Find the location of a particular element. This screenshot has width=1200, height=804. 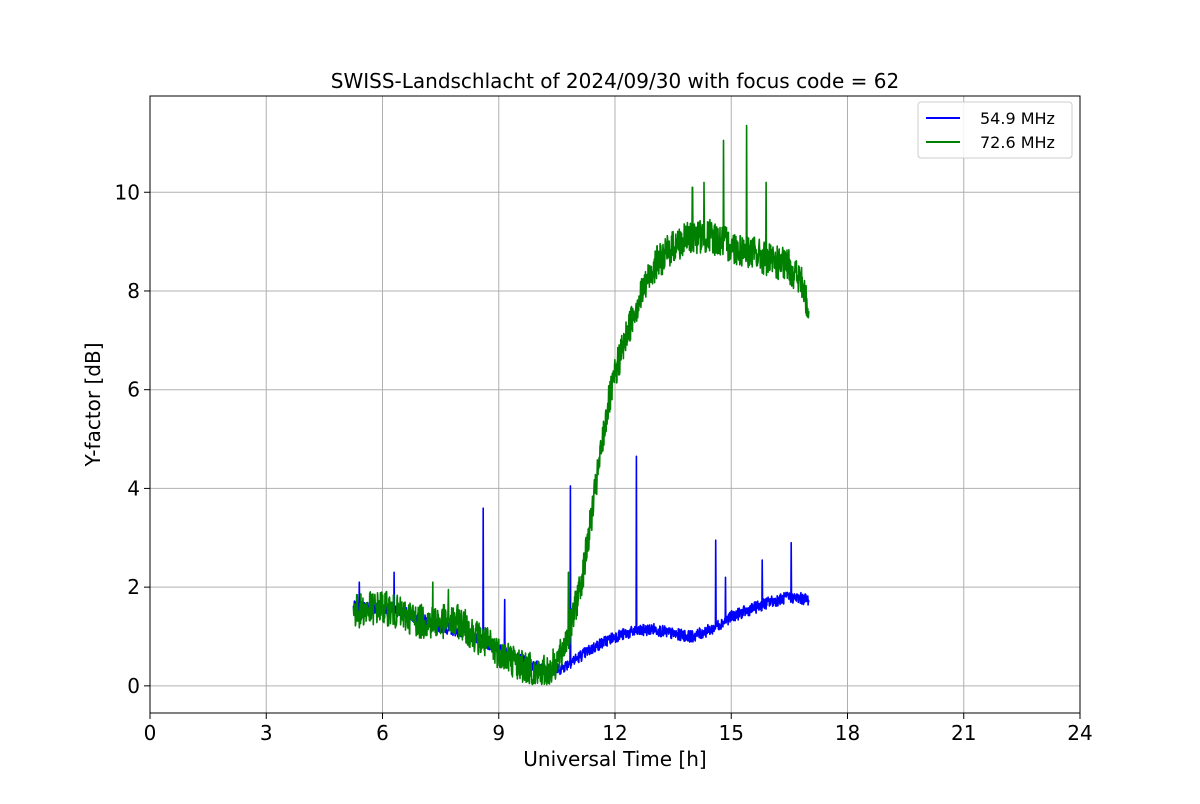

x-tick-label: 24 is located at coordinates (1079, 733).